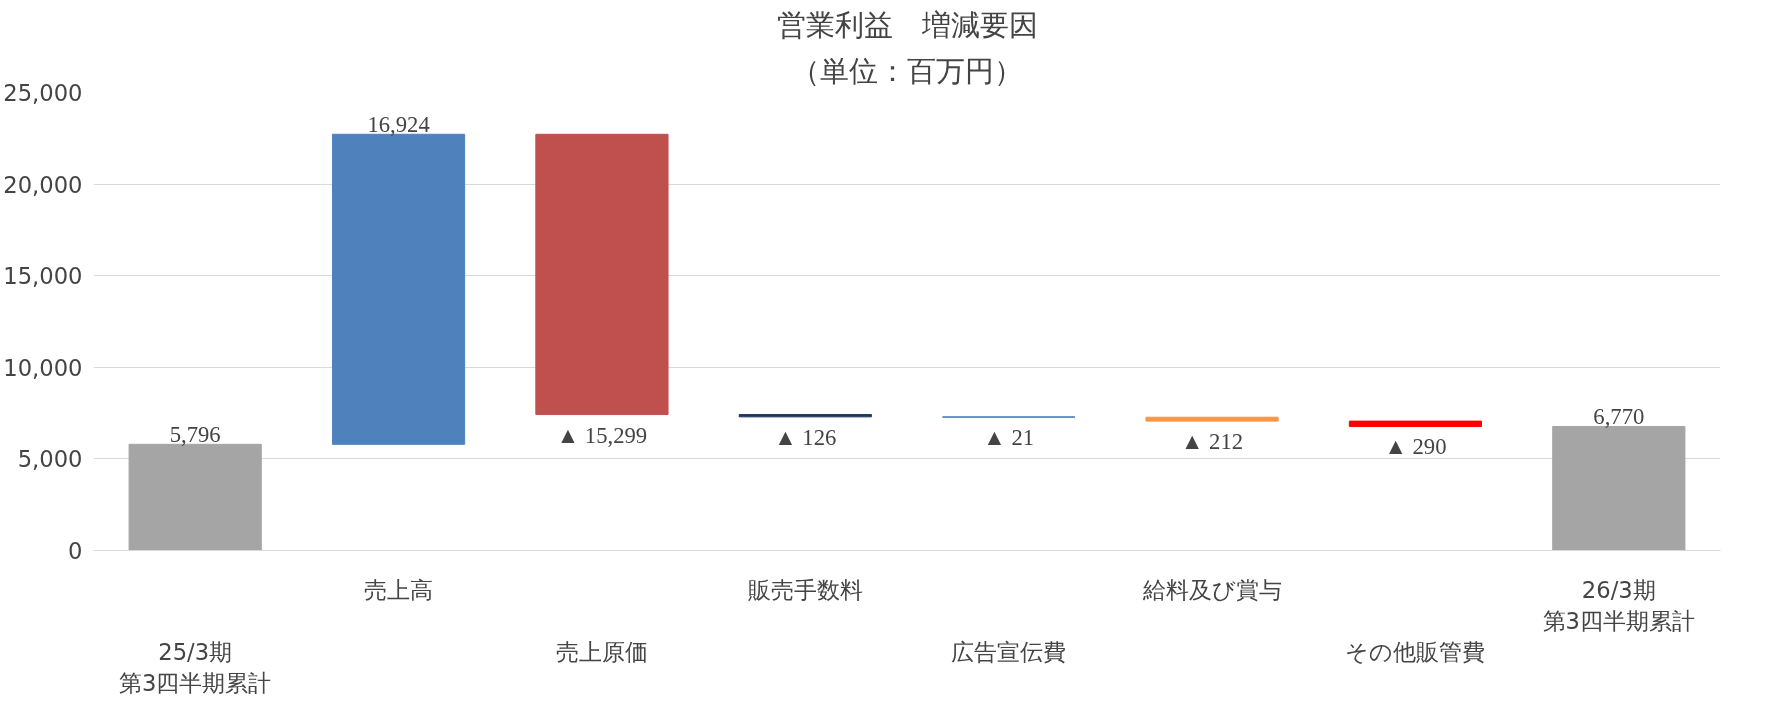 The image size is (1769, 710). I want to click on x-tick-label: その他販管費, so click(1415, 651).